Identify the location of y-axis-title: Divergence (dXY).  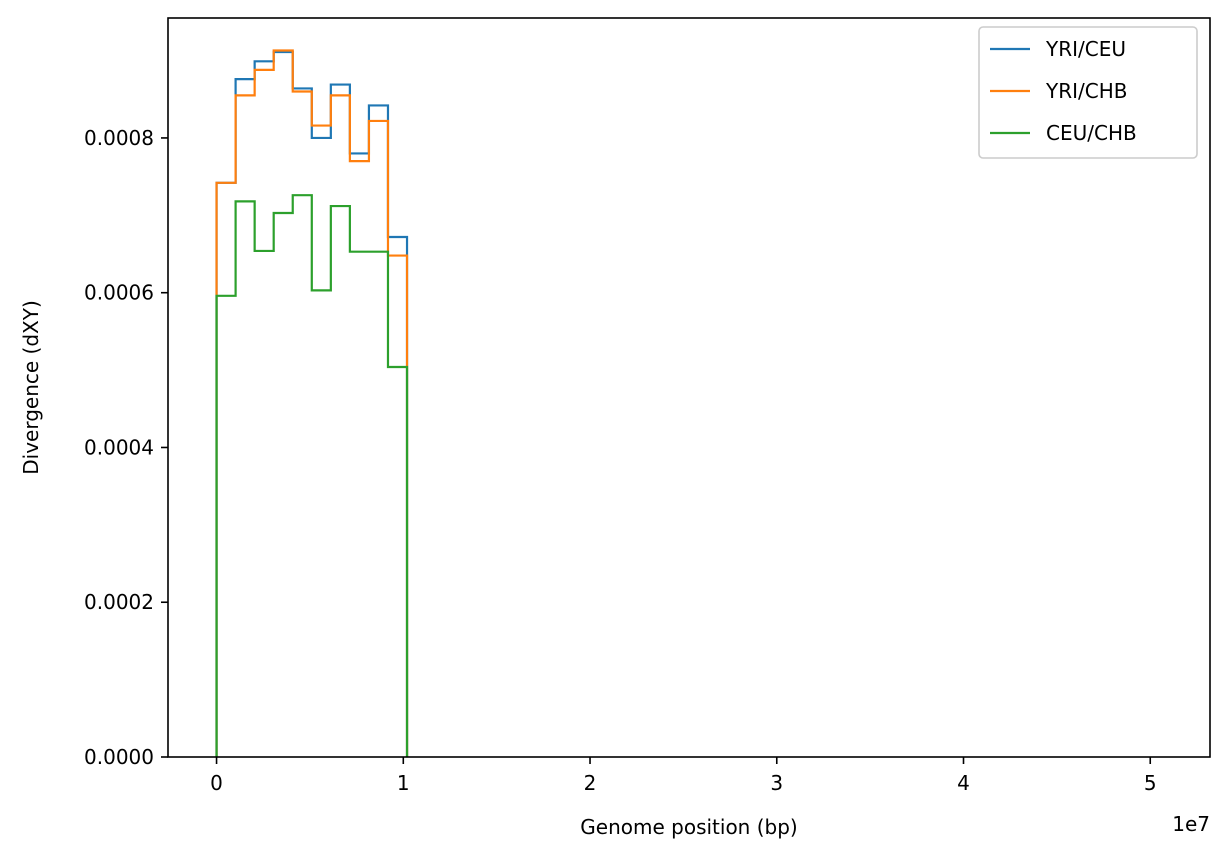
(31, 387).